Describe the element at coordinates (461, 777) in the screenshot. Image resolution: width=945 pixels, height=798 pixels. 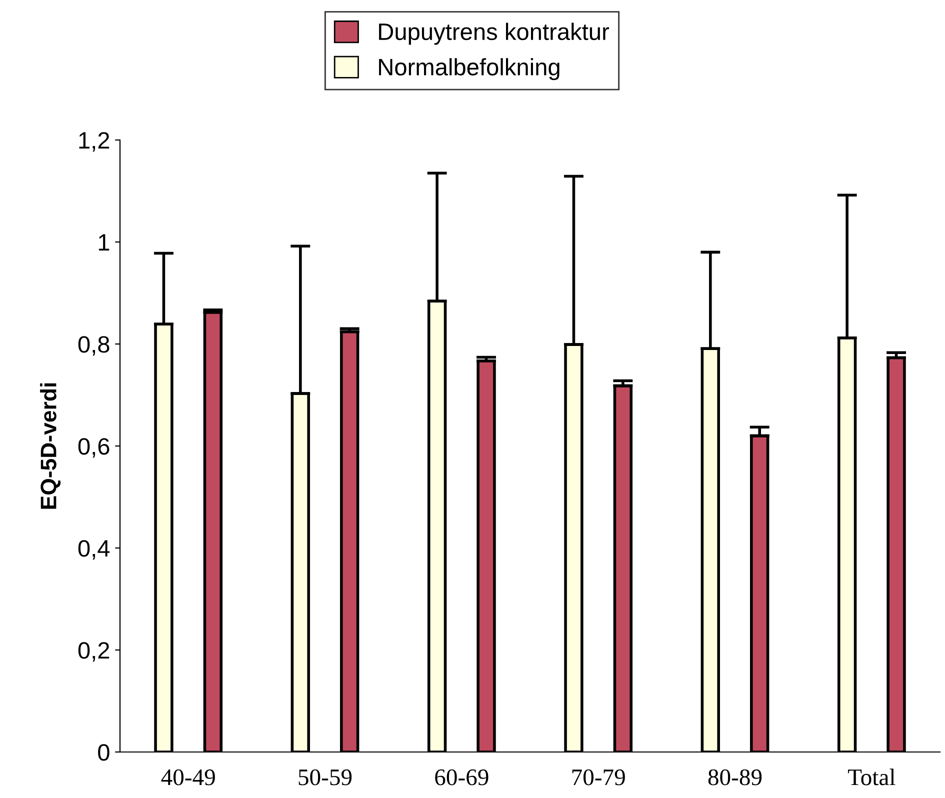
I see `x-tick-label: 60-69` at that location.